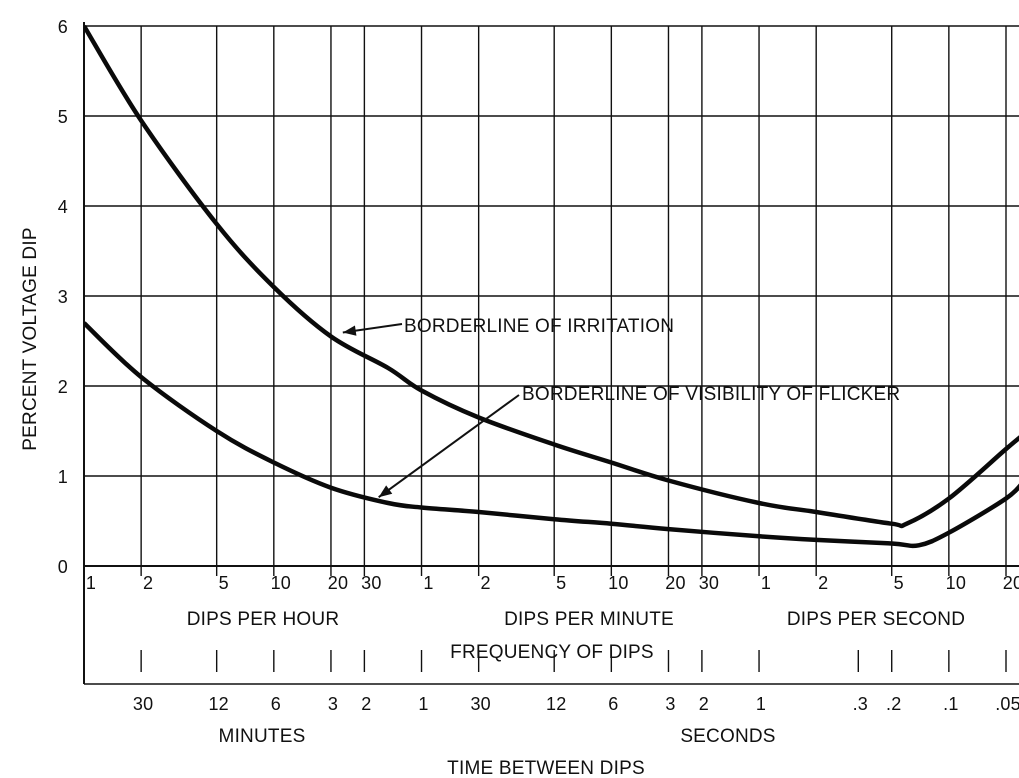 Image resolution: width=1019 pixels, height=778 pixels. I want to click on y-axis-label: PERCENT VOLTAGE DIP, so click(30, 338).